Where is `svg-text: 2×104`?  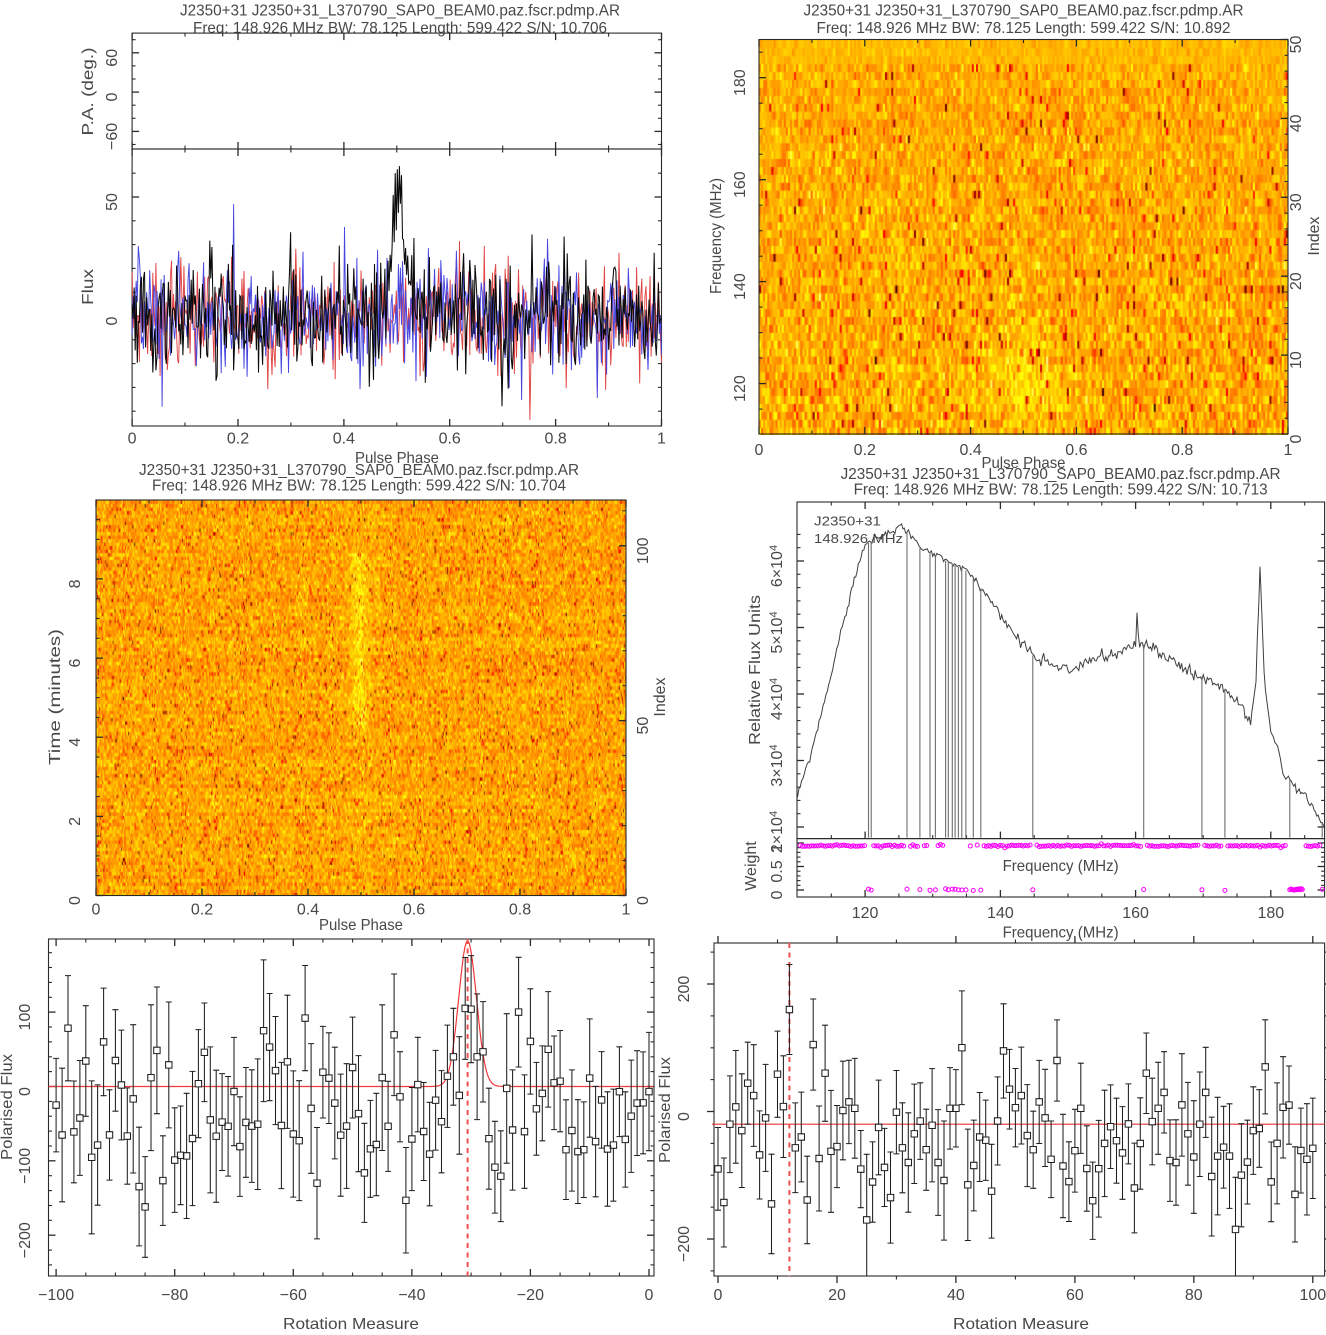 svg-text: 2×104 is located at coordinates (777, 832).